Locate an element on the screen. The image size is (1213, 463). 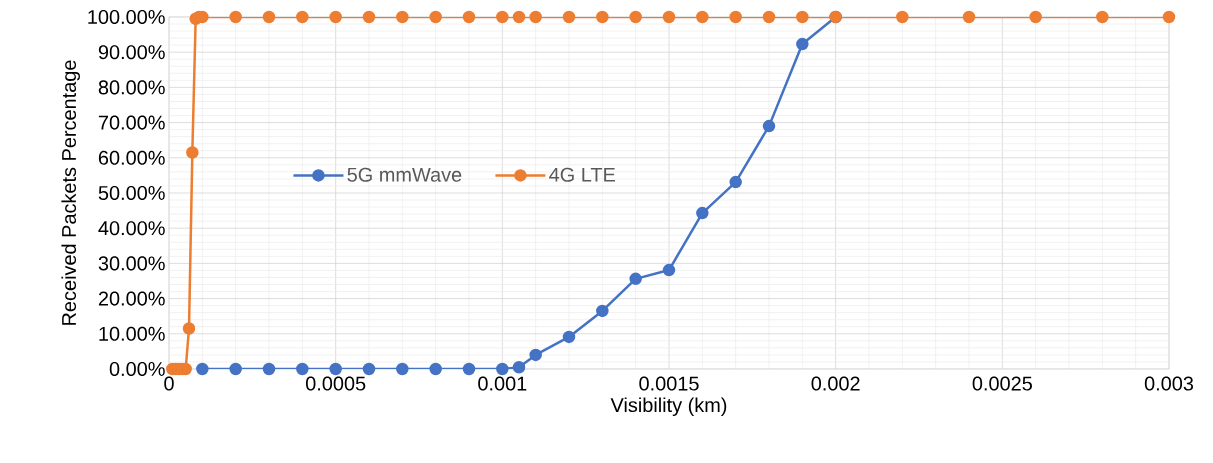
x-tick-label: 0.001 is located at coordinates (502, 383).